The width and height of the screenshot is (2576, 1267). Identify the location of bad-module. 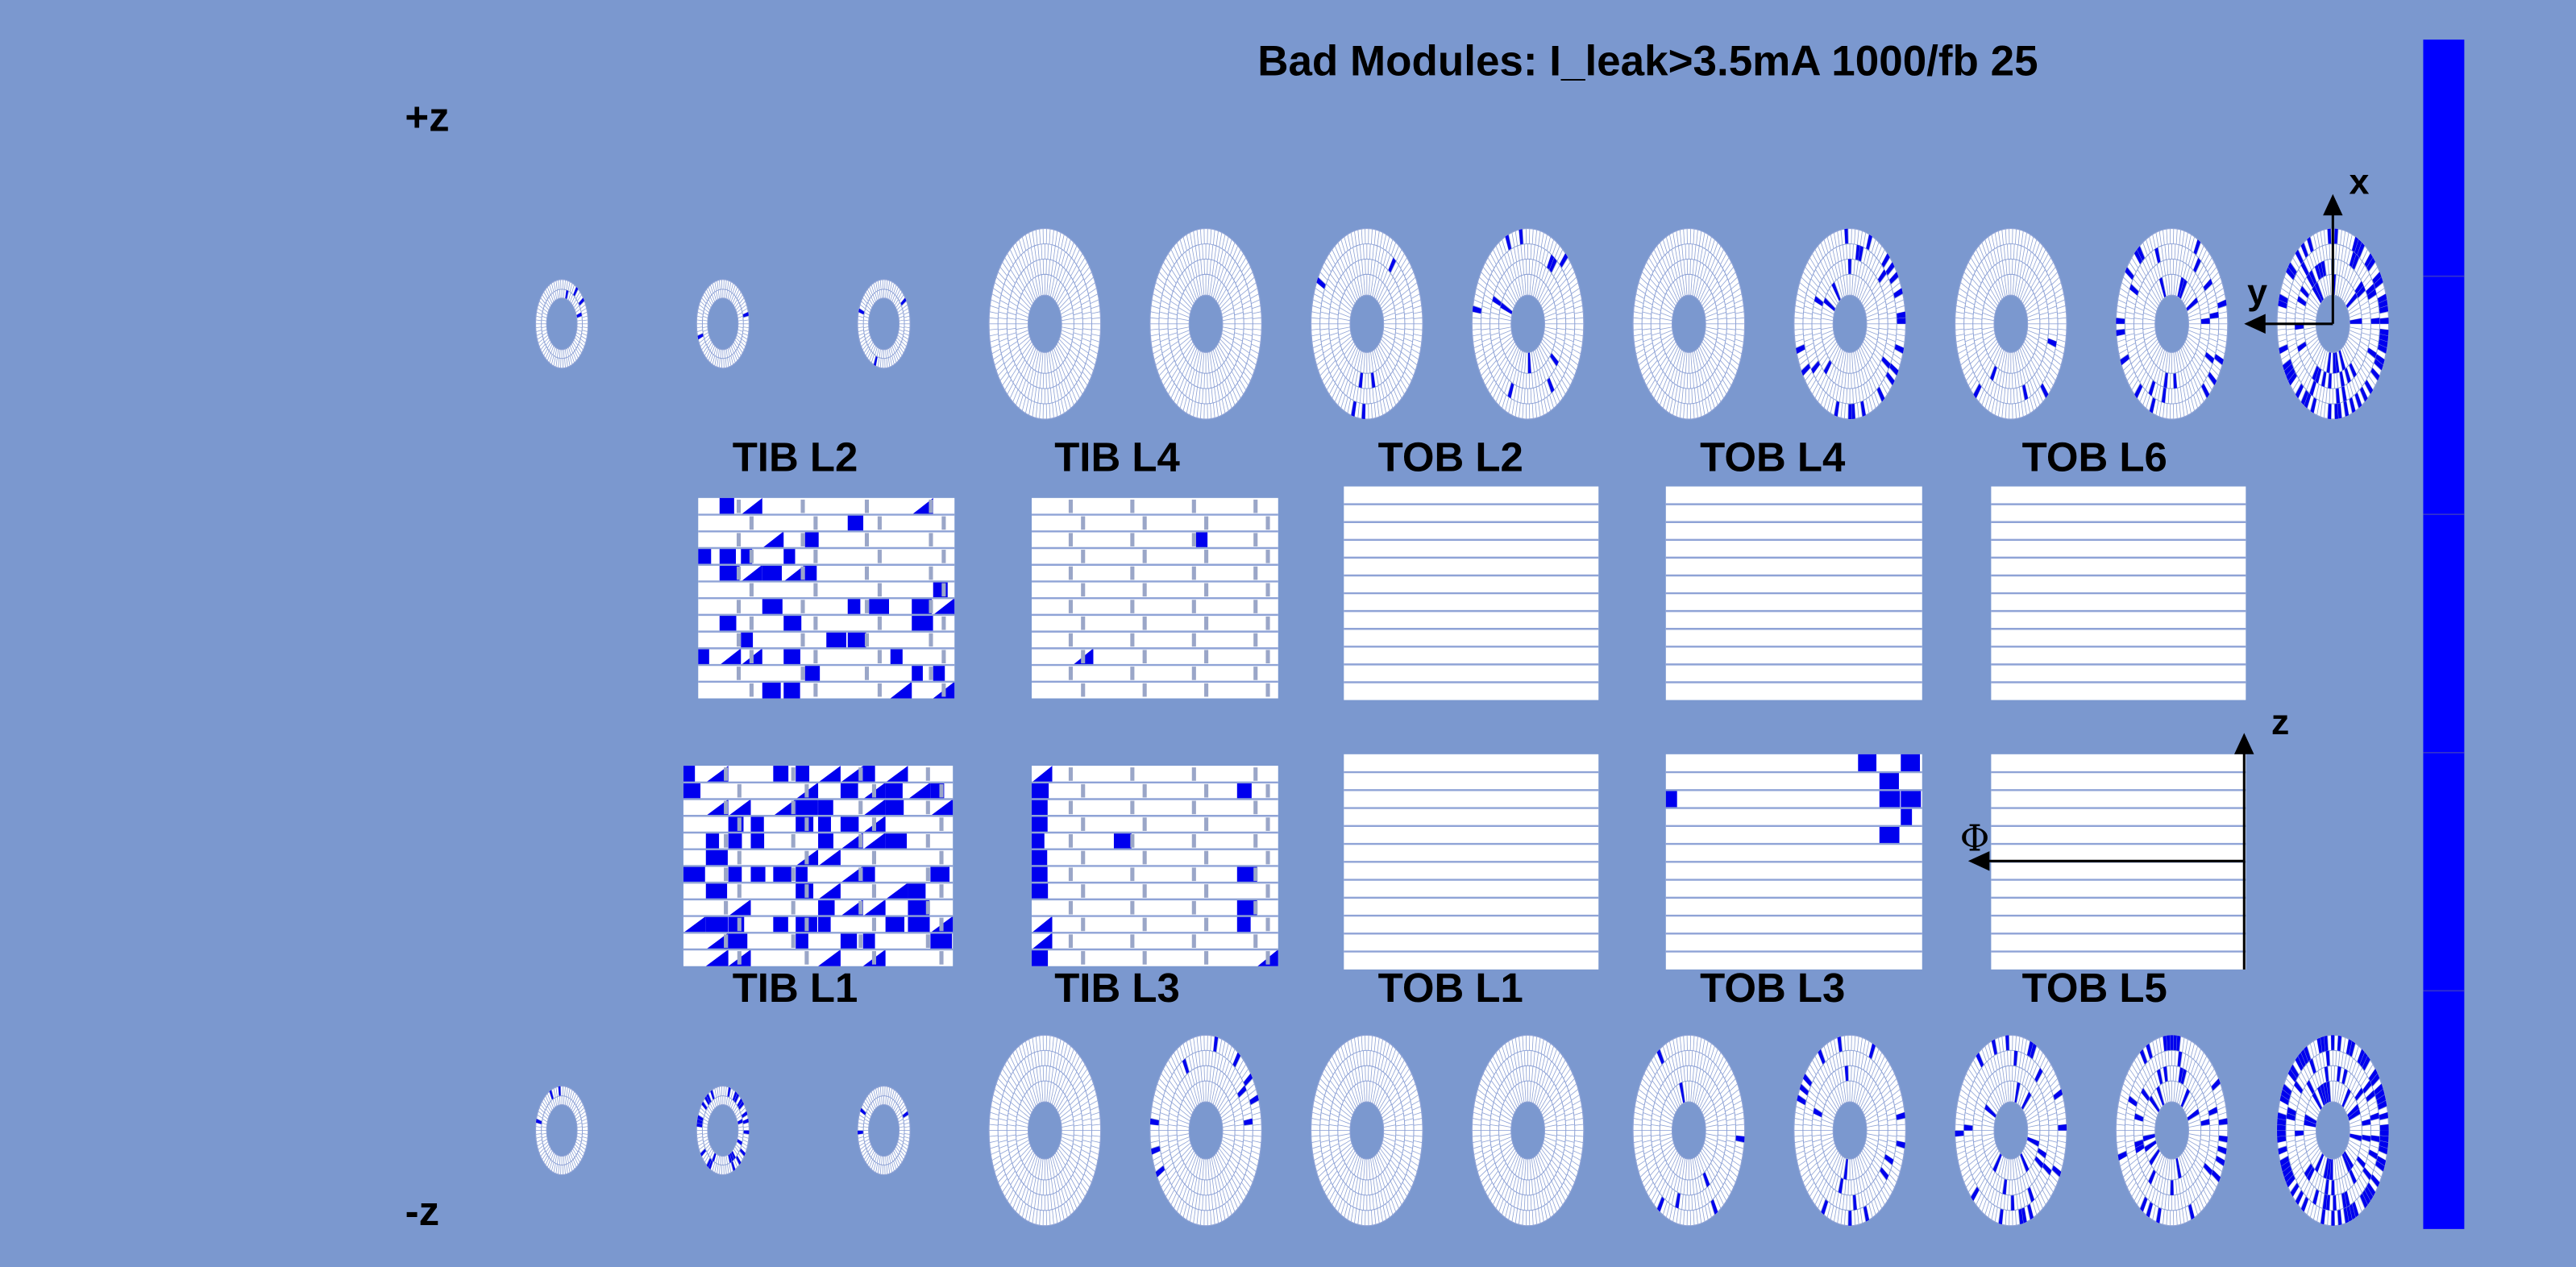
(1510, 390).